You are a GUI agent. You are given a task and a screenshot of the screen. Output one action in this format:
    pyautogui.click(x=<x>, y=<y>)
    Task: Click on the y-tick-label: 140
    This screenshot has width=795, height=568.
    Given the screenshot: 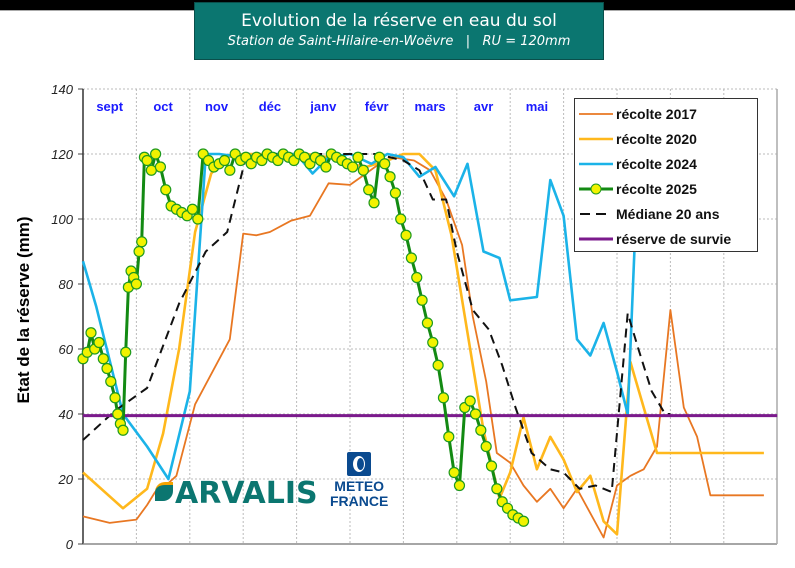 What is the action you would take?
    pyautogui.click(x=62, y=89)
    